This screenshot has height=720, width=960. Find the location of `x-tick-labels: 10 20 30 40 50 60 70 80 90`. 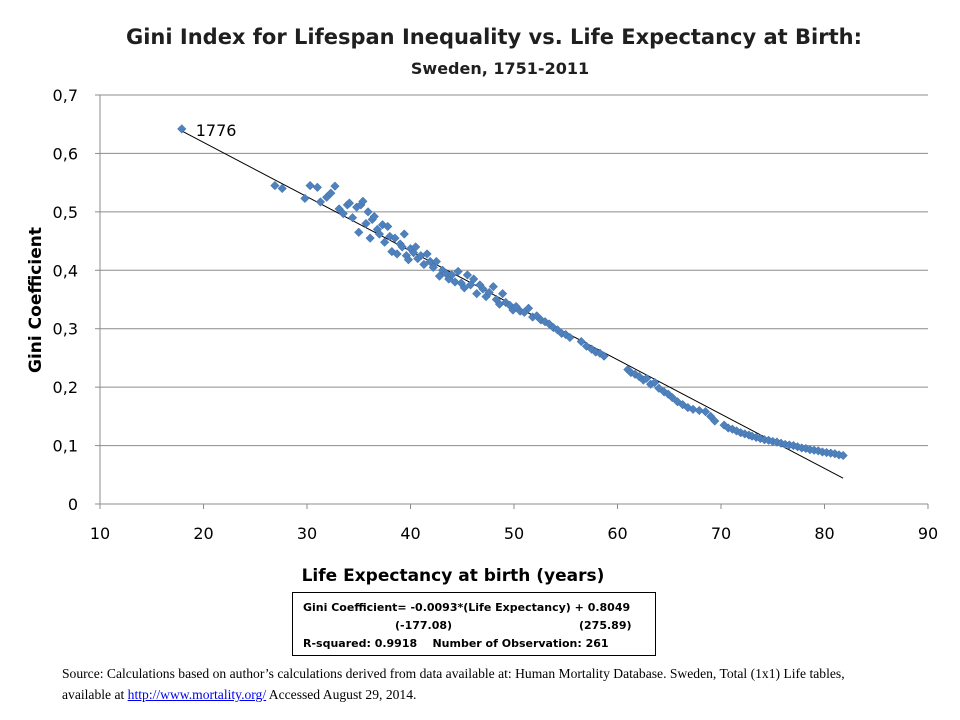

x-tick-labels: 10 20 30 40 50 60 70 80 90 is located at coordinates (514, 533).